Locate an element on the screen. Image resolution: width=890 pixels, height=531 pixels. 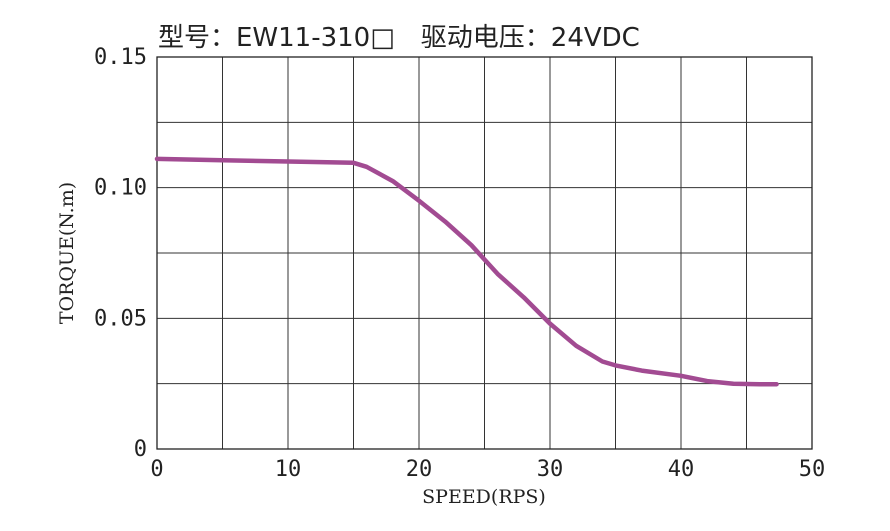
x-tick-label: 20 is located at coordinates (419, 469).